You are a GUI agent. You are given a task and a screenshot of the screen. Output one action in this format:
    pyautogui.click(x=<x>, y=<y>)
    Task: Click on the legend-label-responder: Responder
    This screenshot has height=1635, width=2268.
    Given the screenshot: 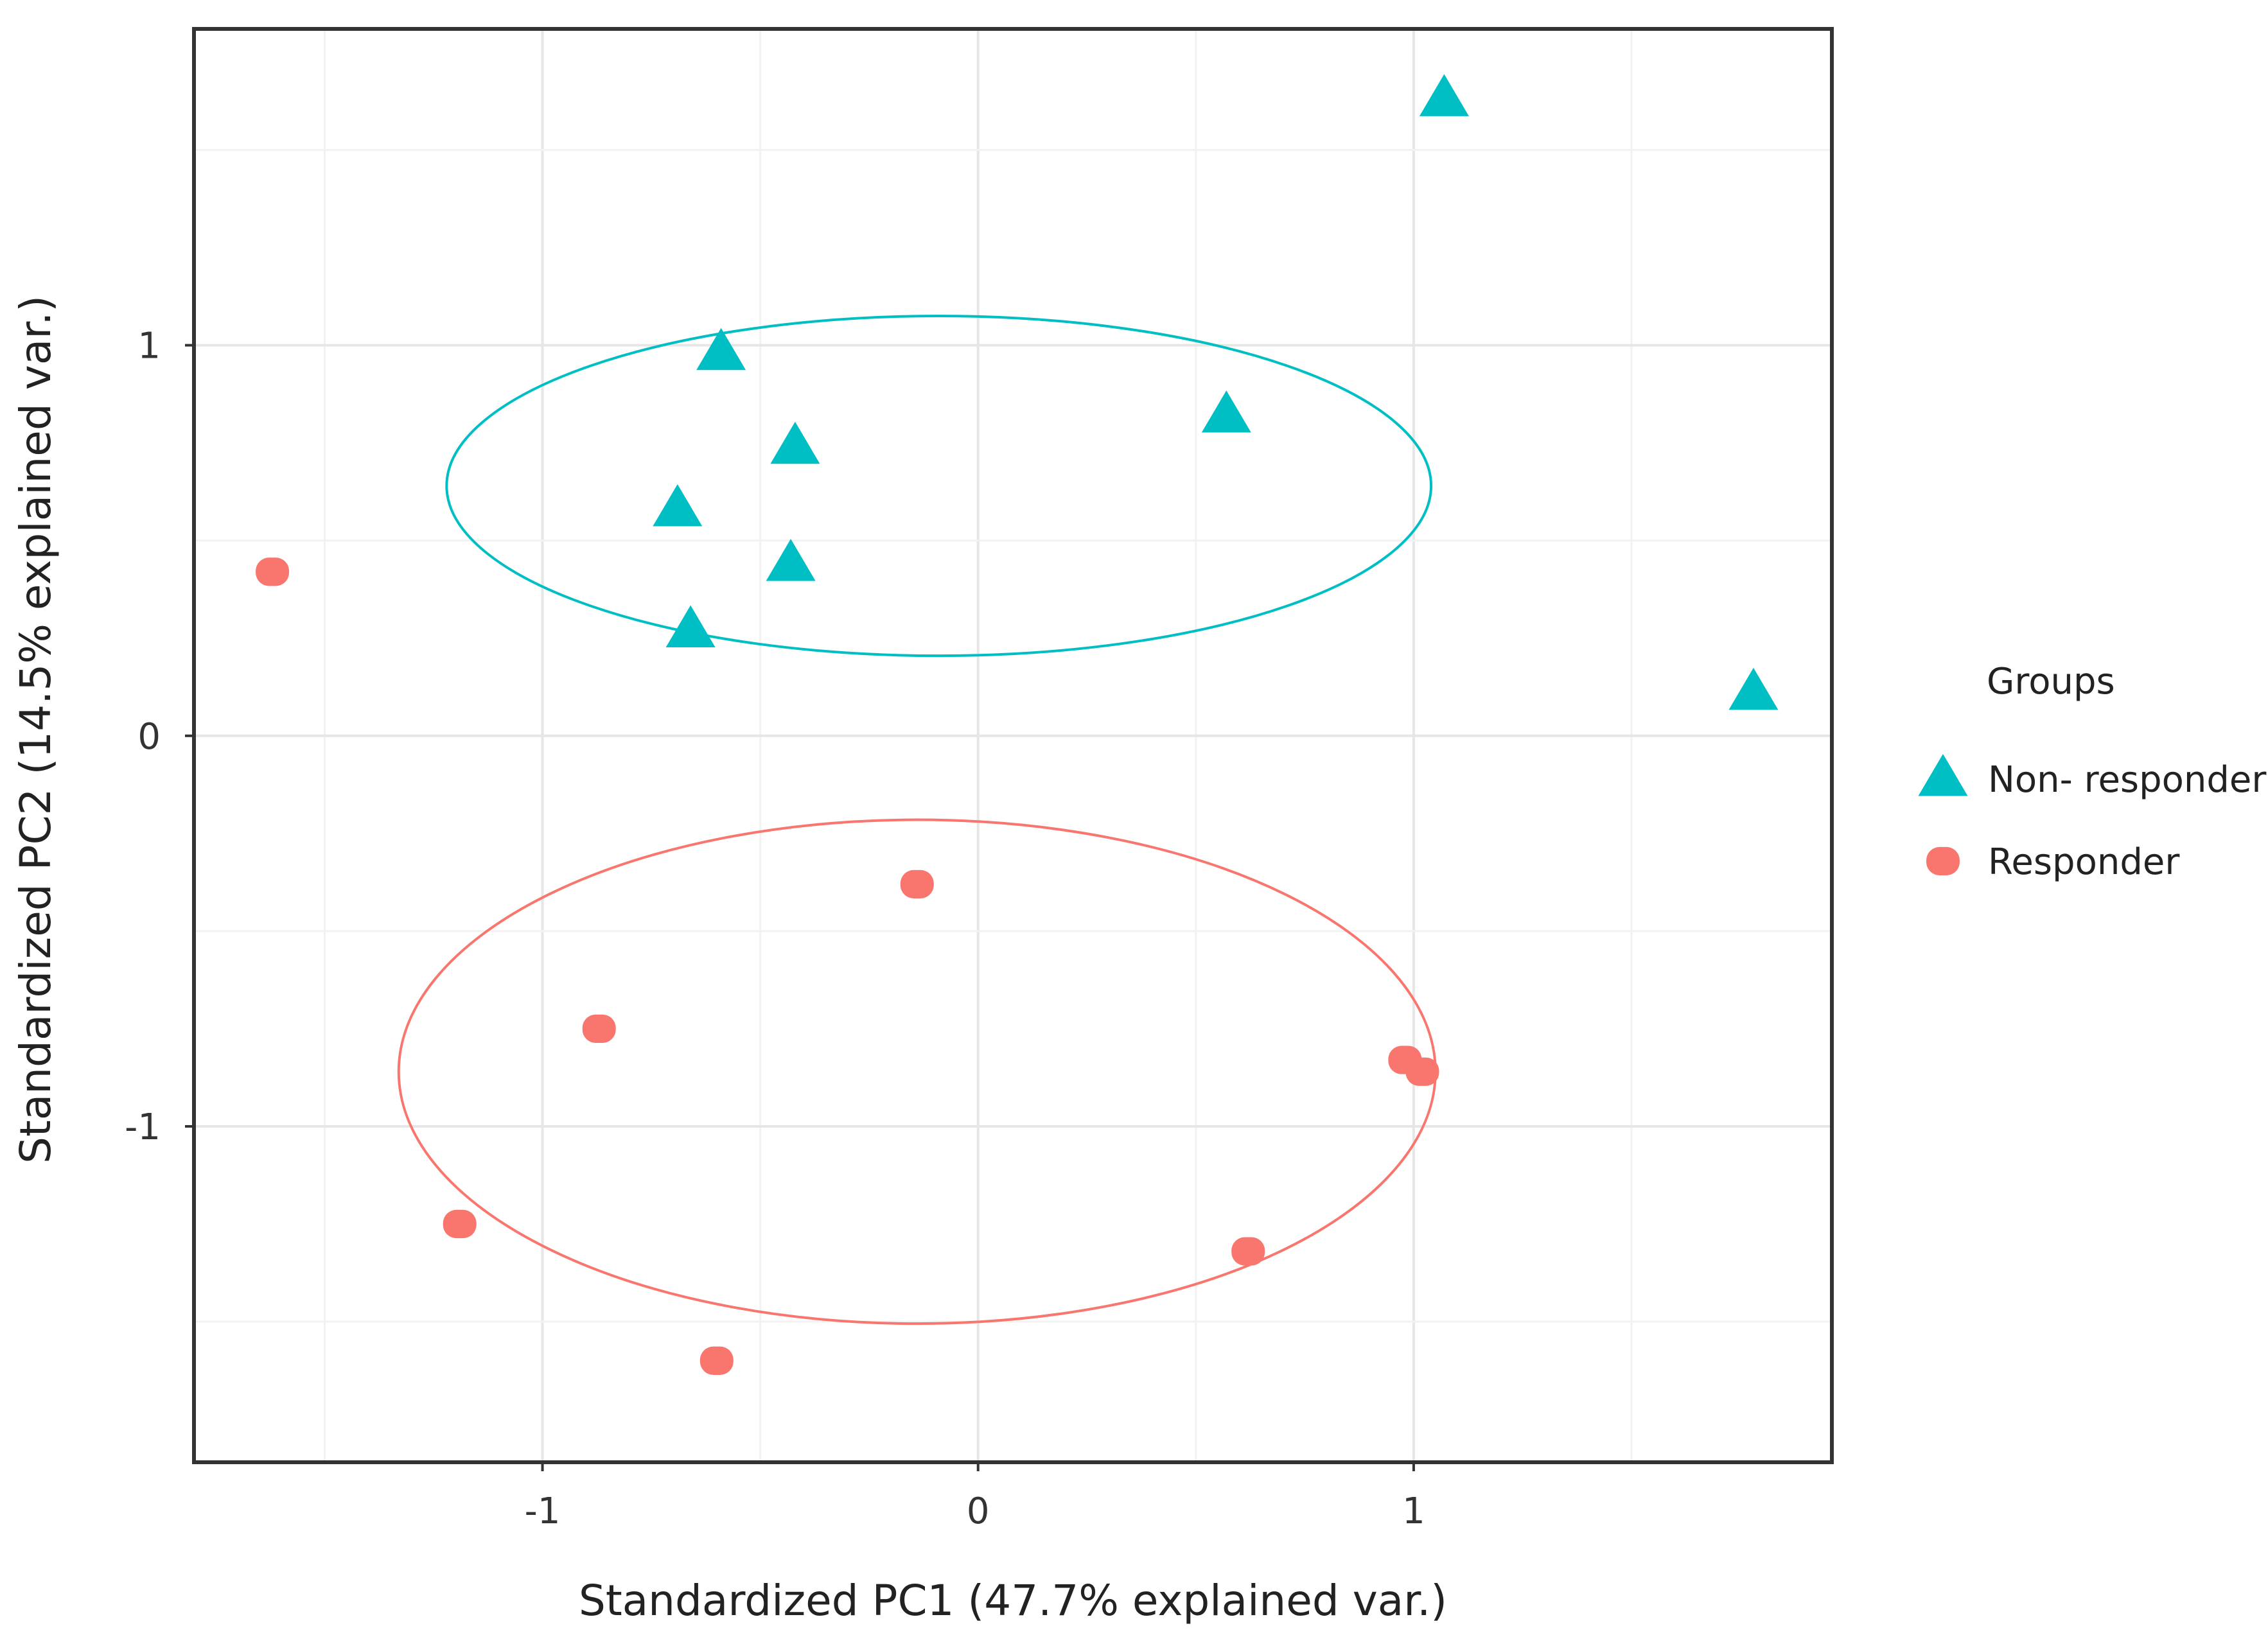 What is the action you would take?
    pyautogui.click(x=2084, y=862)
    